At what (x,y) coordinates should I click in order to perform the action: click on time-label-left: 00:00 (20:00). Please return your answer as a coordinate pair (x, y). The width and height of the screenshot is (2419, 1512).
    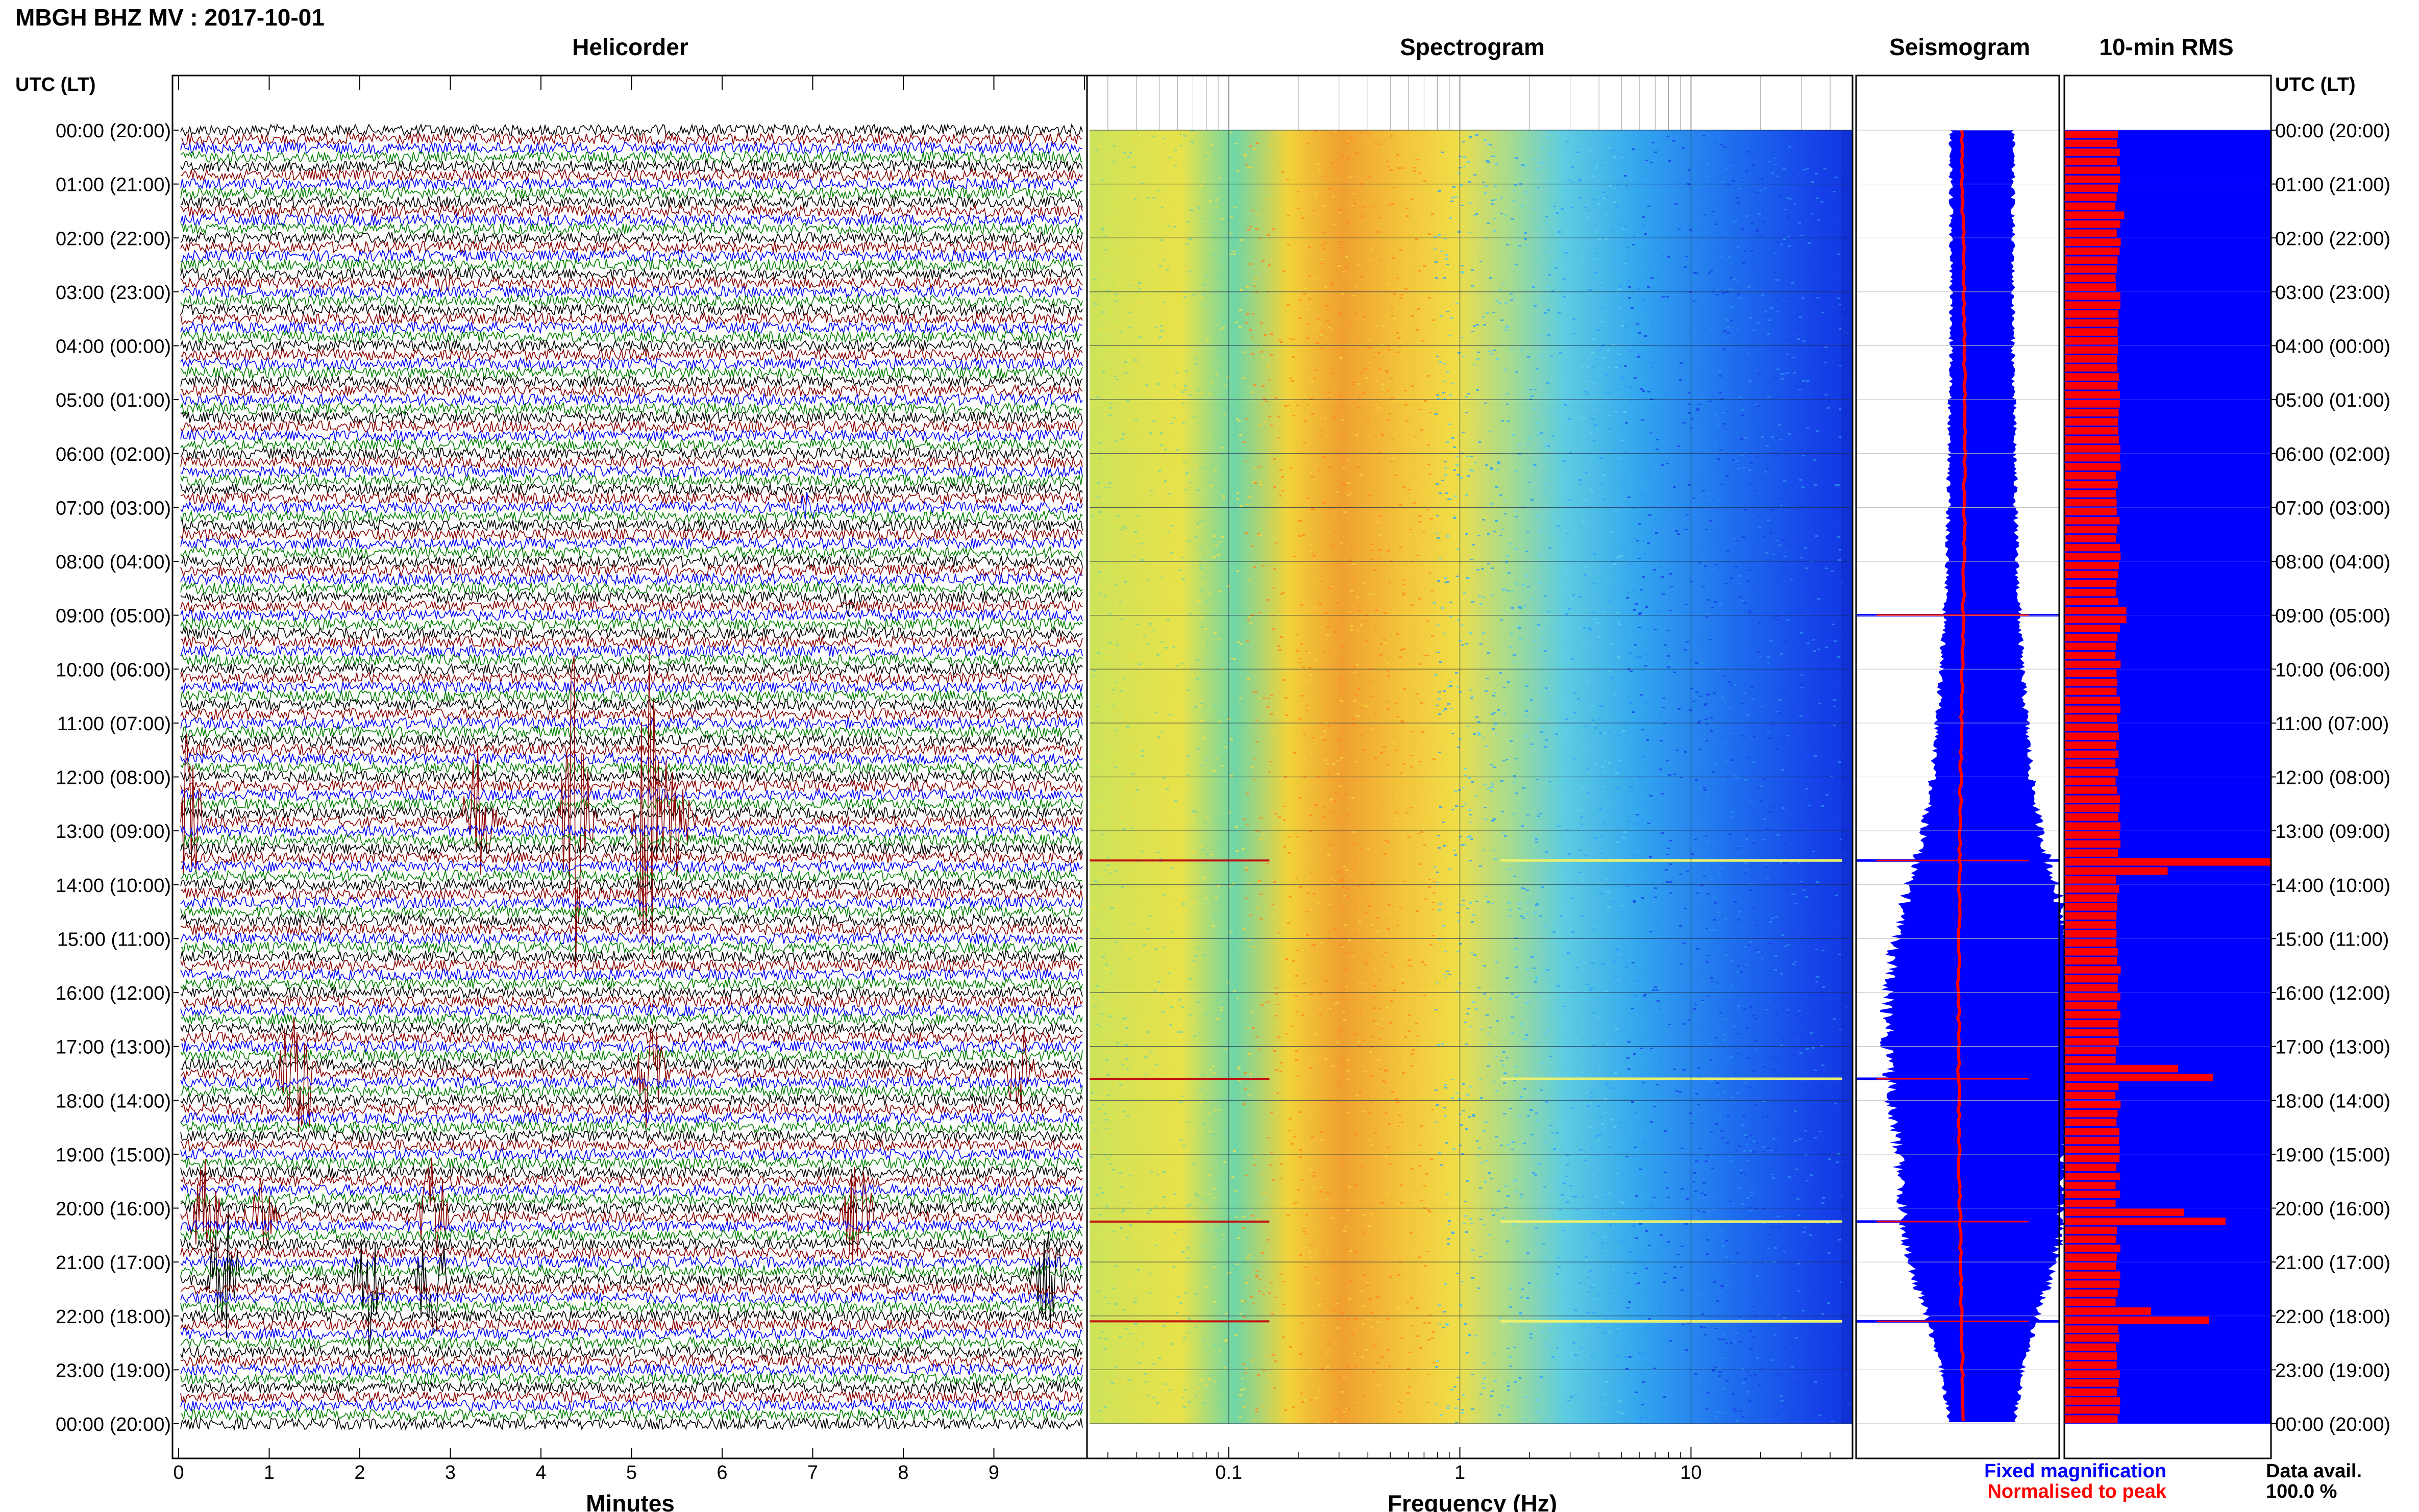
    Looking at the image, I should click on (113, 1424).